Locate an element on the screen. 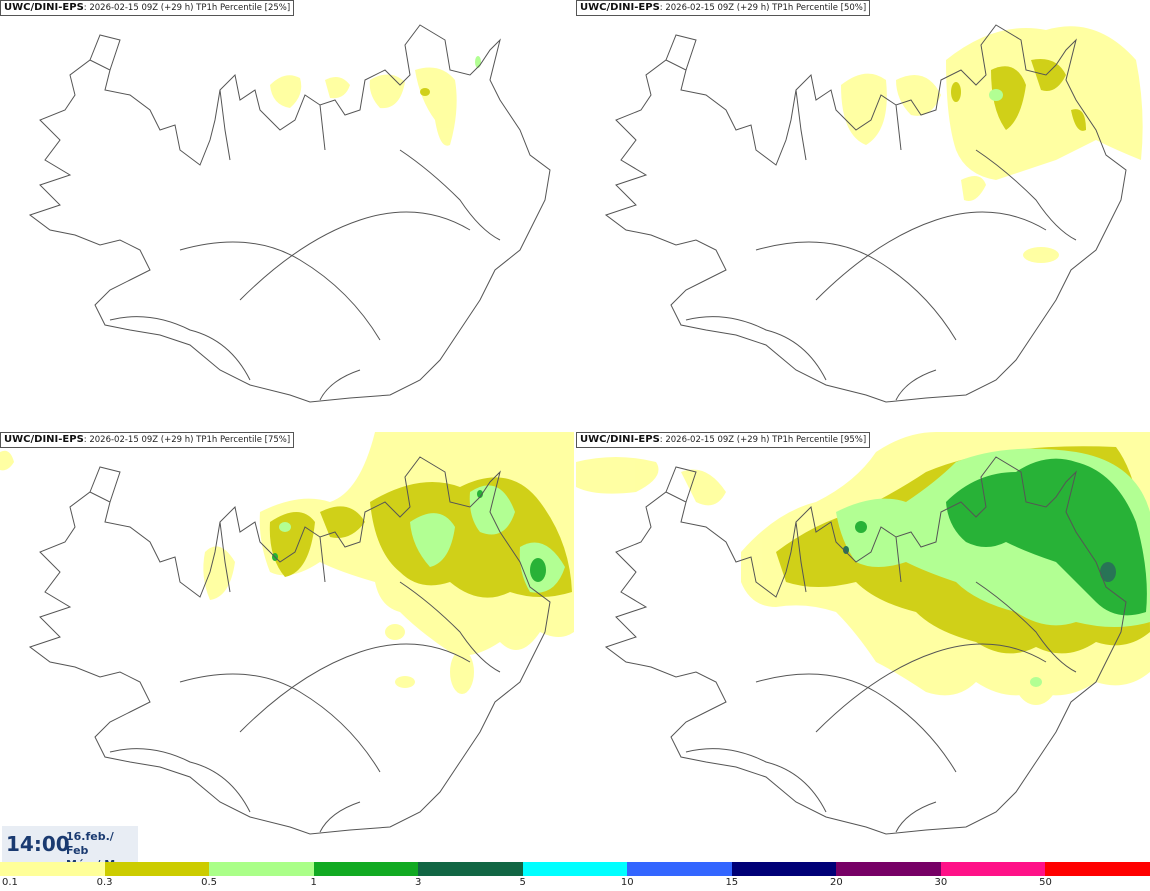 This screenshot has height=891, width=1150. valid-time-box: 14:00 16.feb./ Feb Mán./ Mon is located at coordinates (70, 848).